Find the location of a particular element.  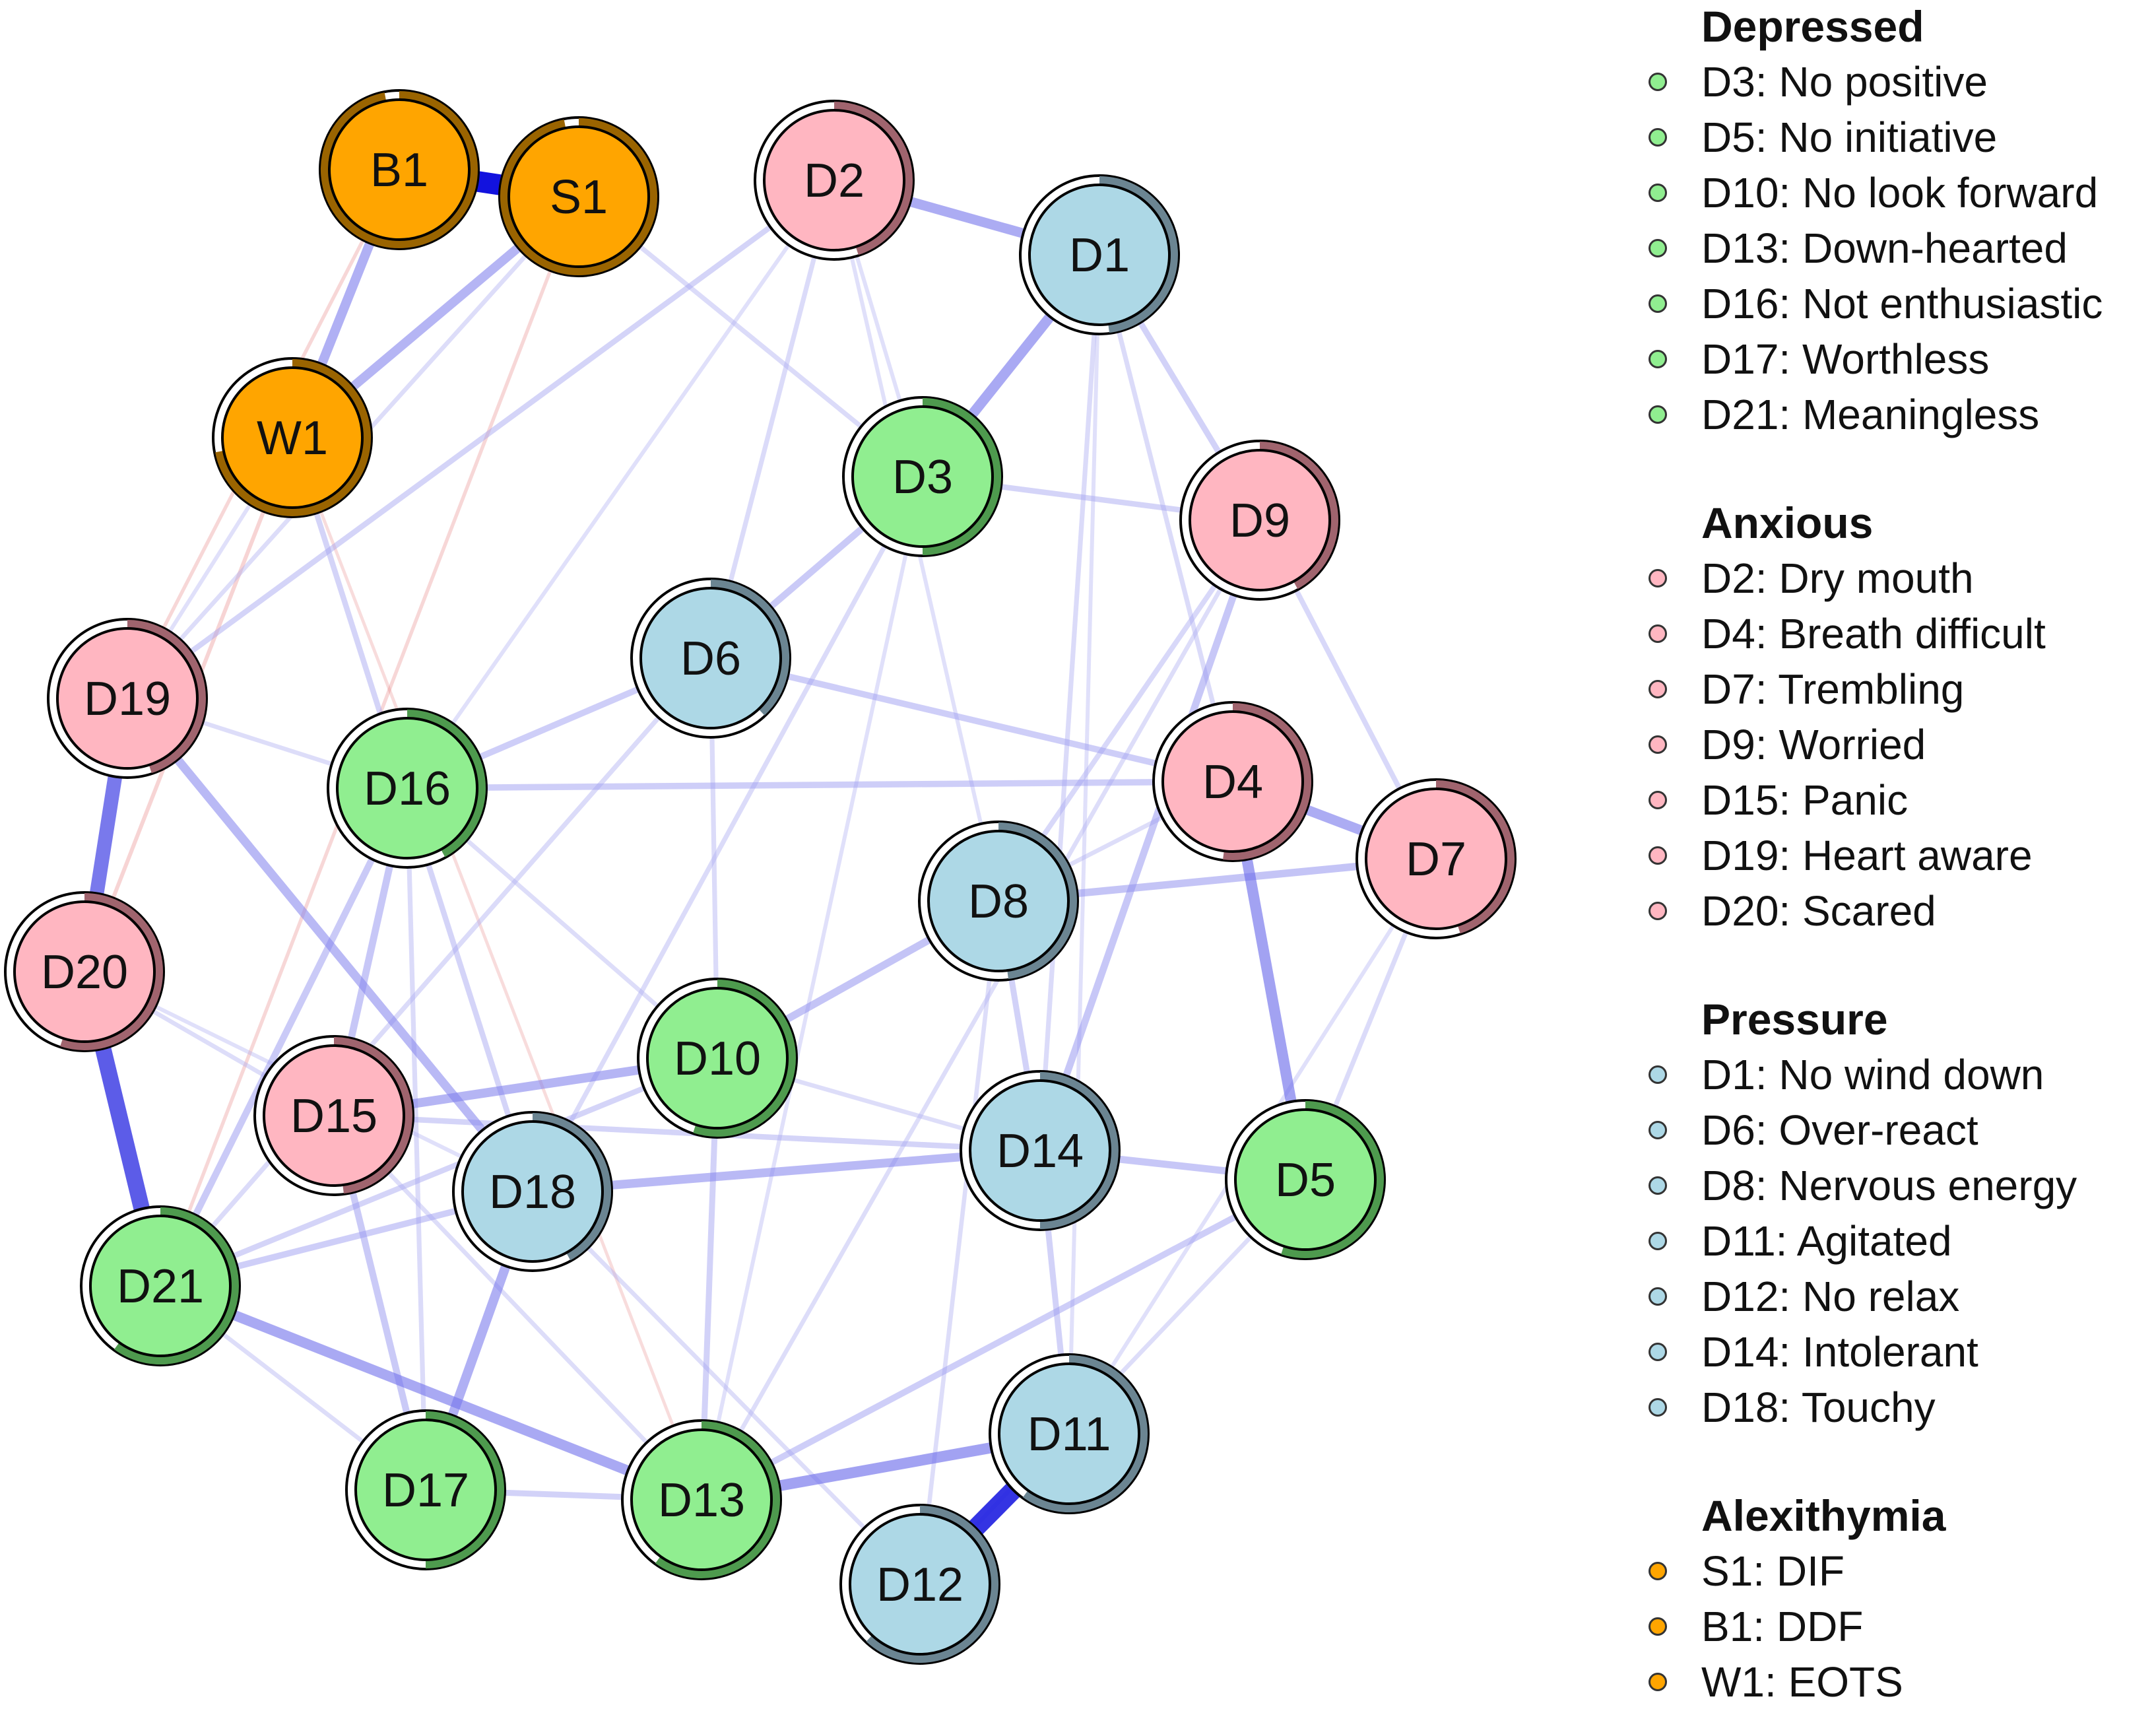

node-D17-label: D17 is located at coordinates (425, 1490).